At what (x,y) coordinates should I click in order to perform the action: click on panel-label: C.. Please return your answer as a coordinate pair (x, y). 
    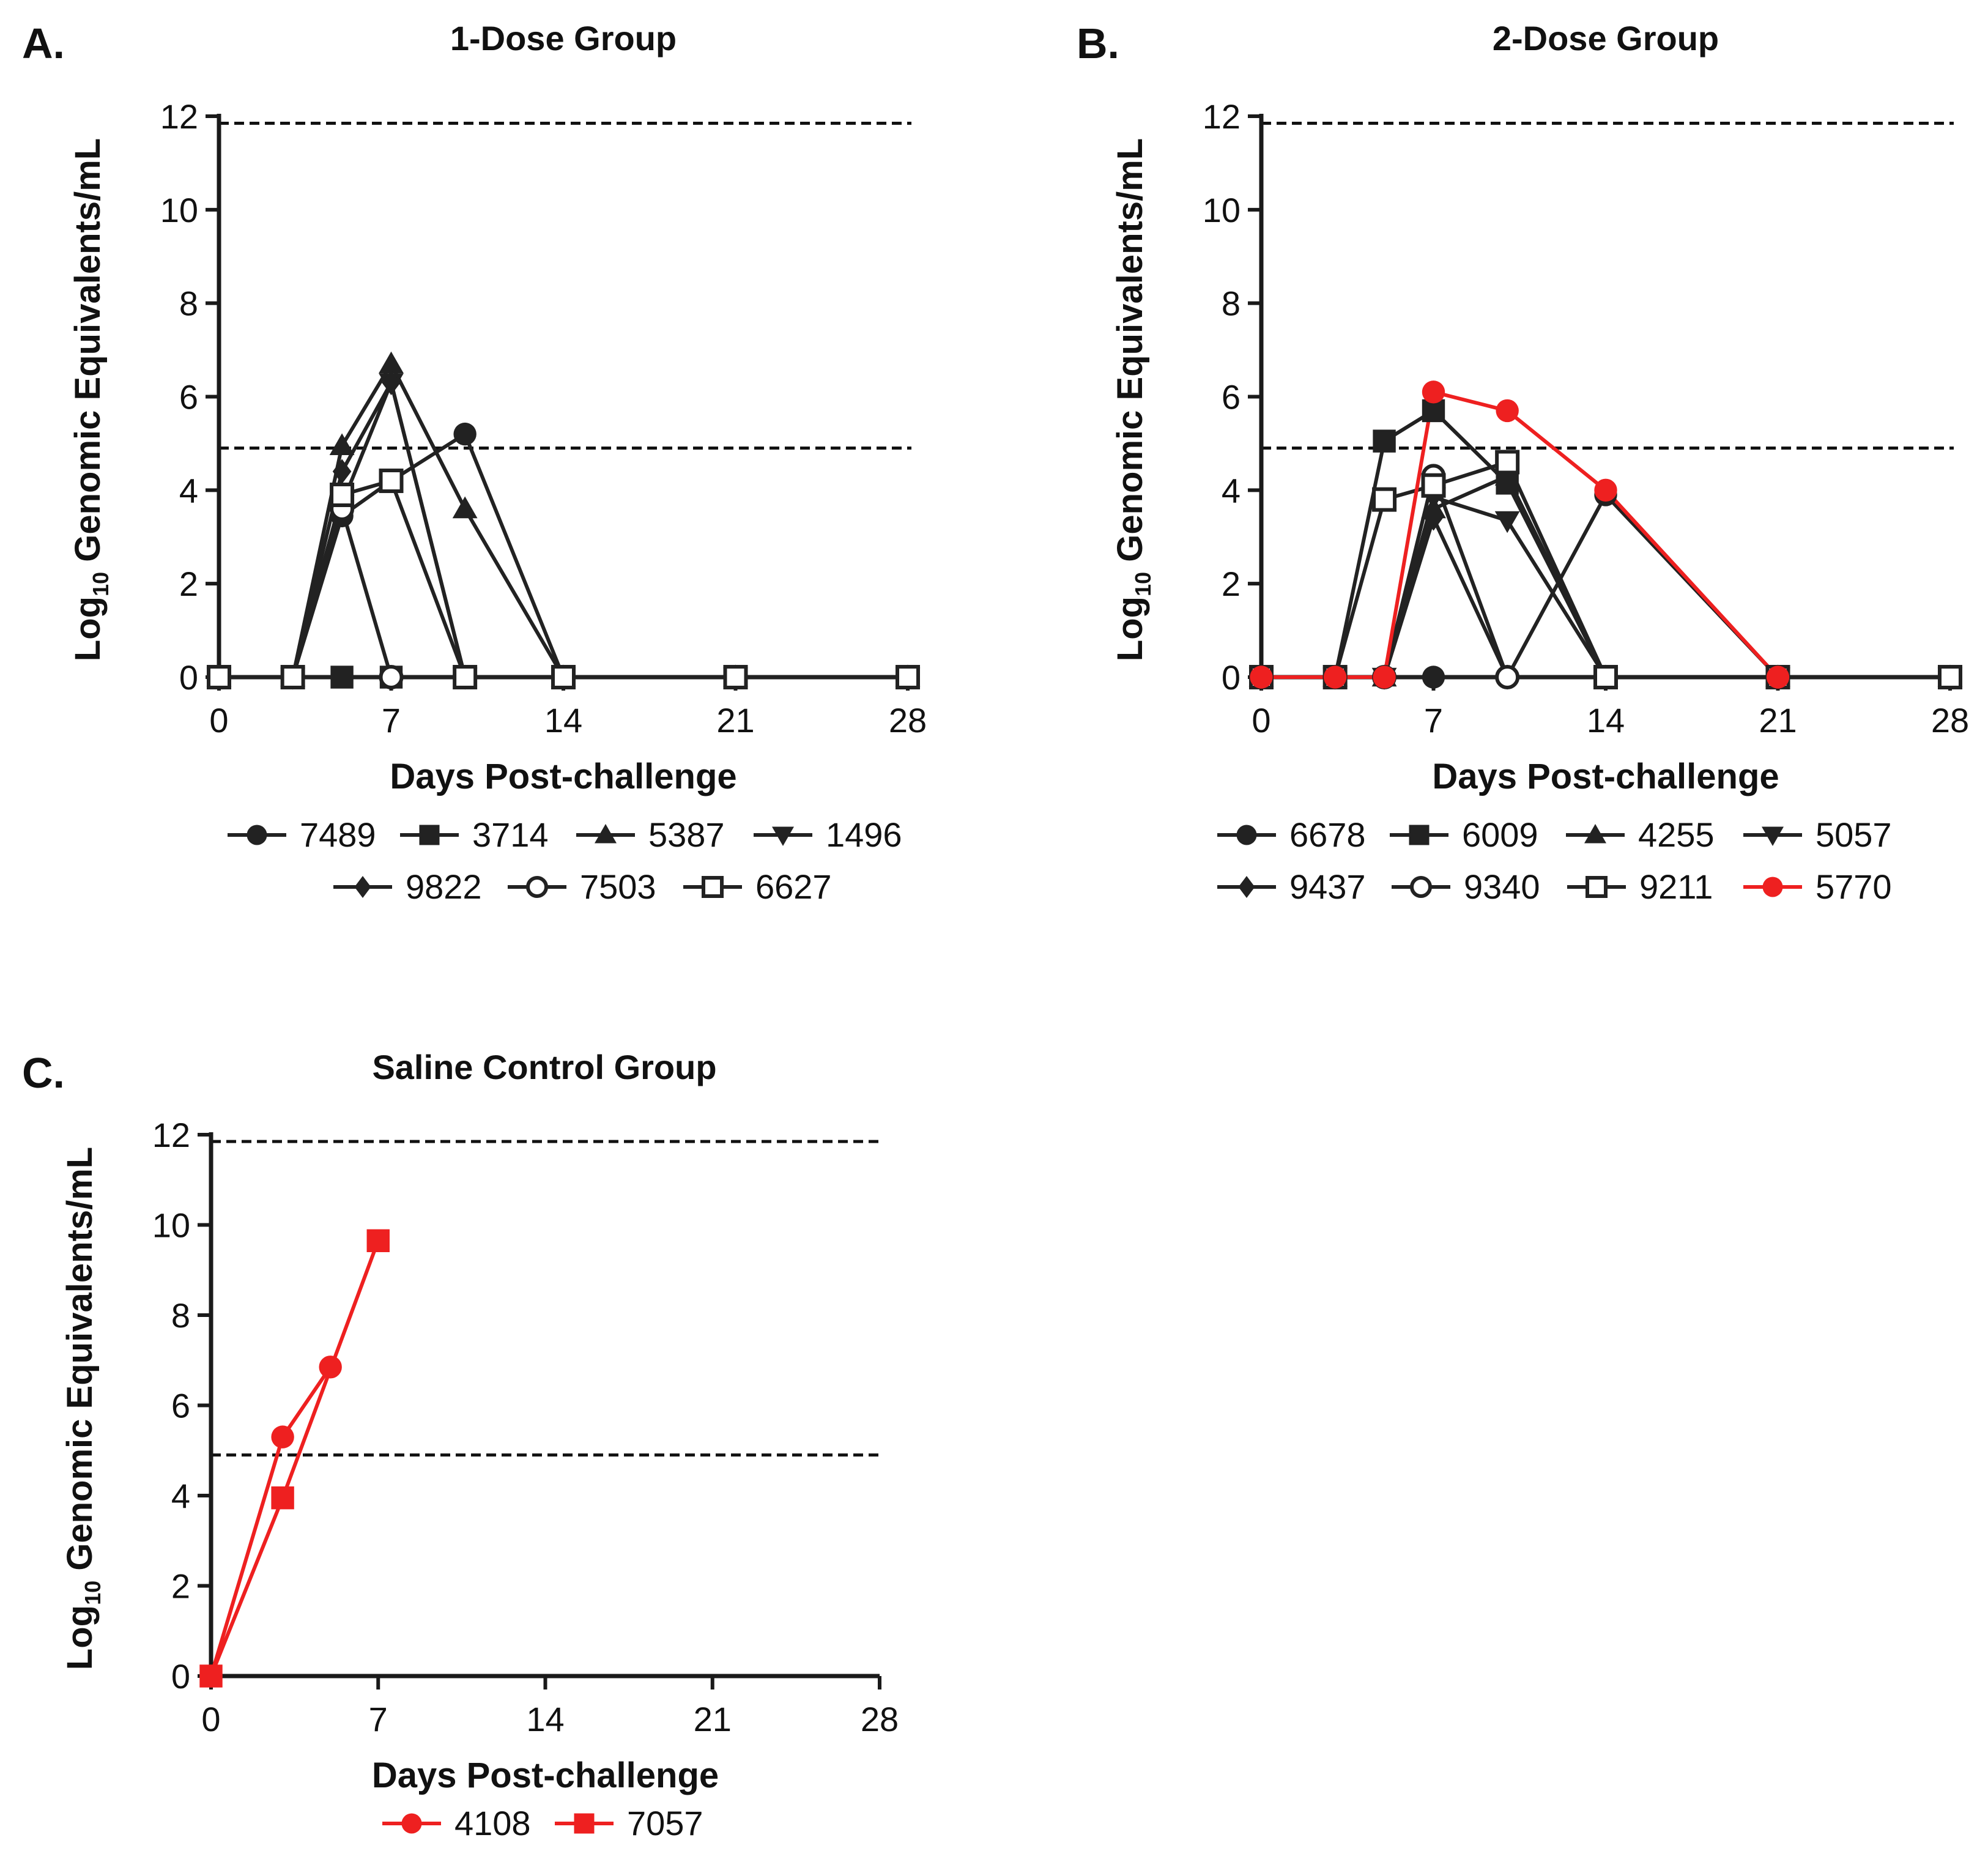
    Looking at the image, I should click on (43, 1073).